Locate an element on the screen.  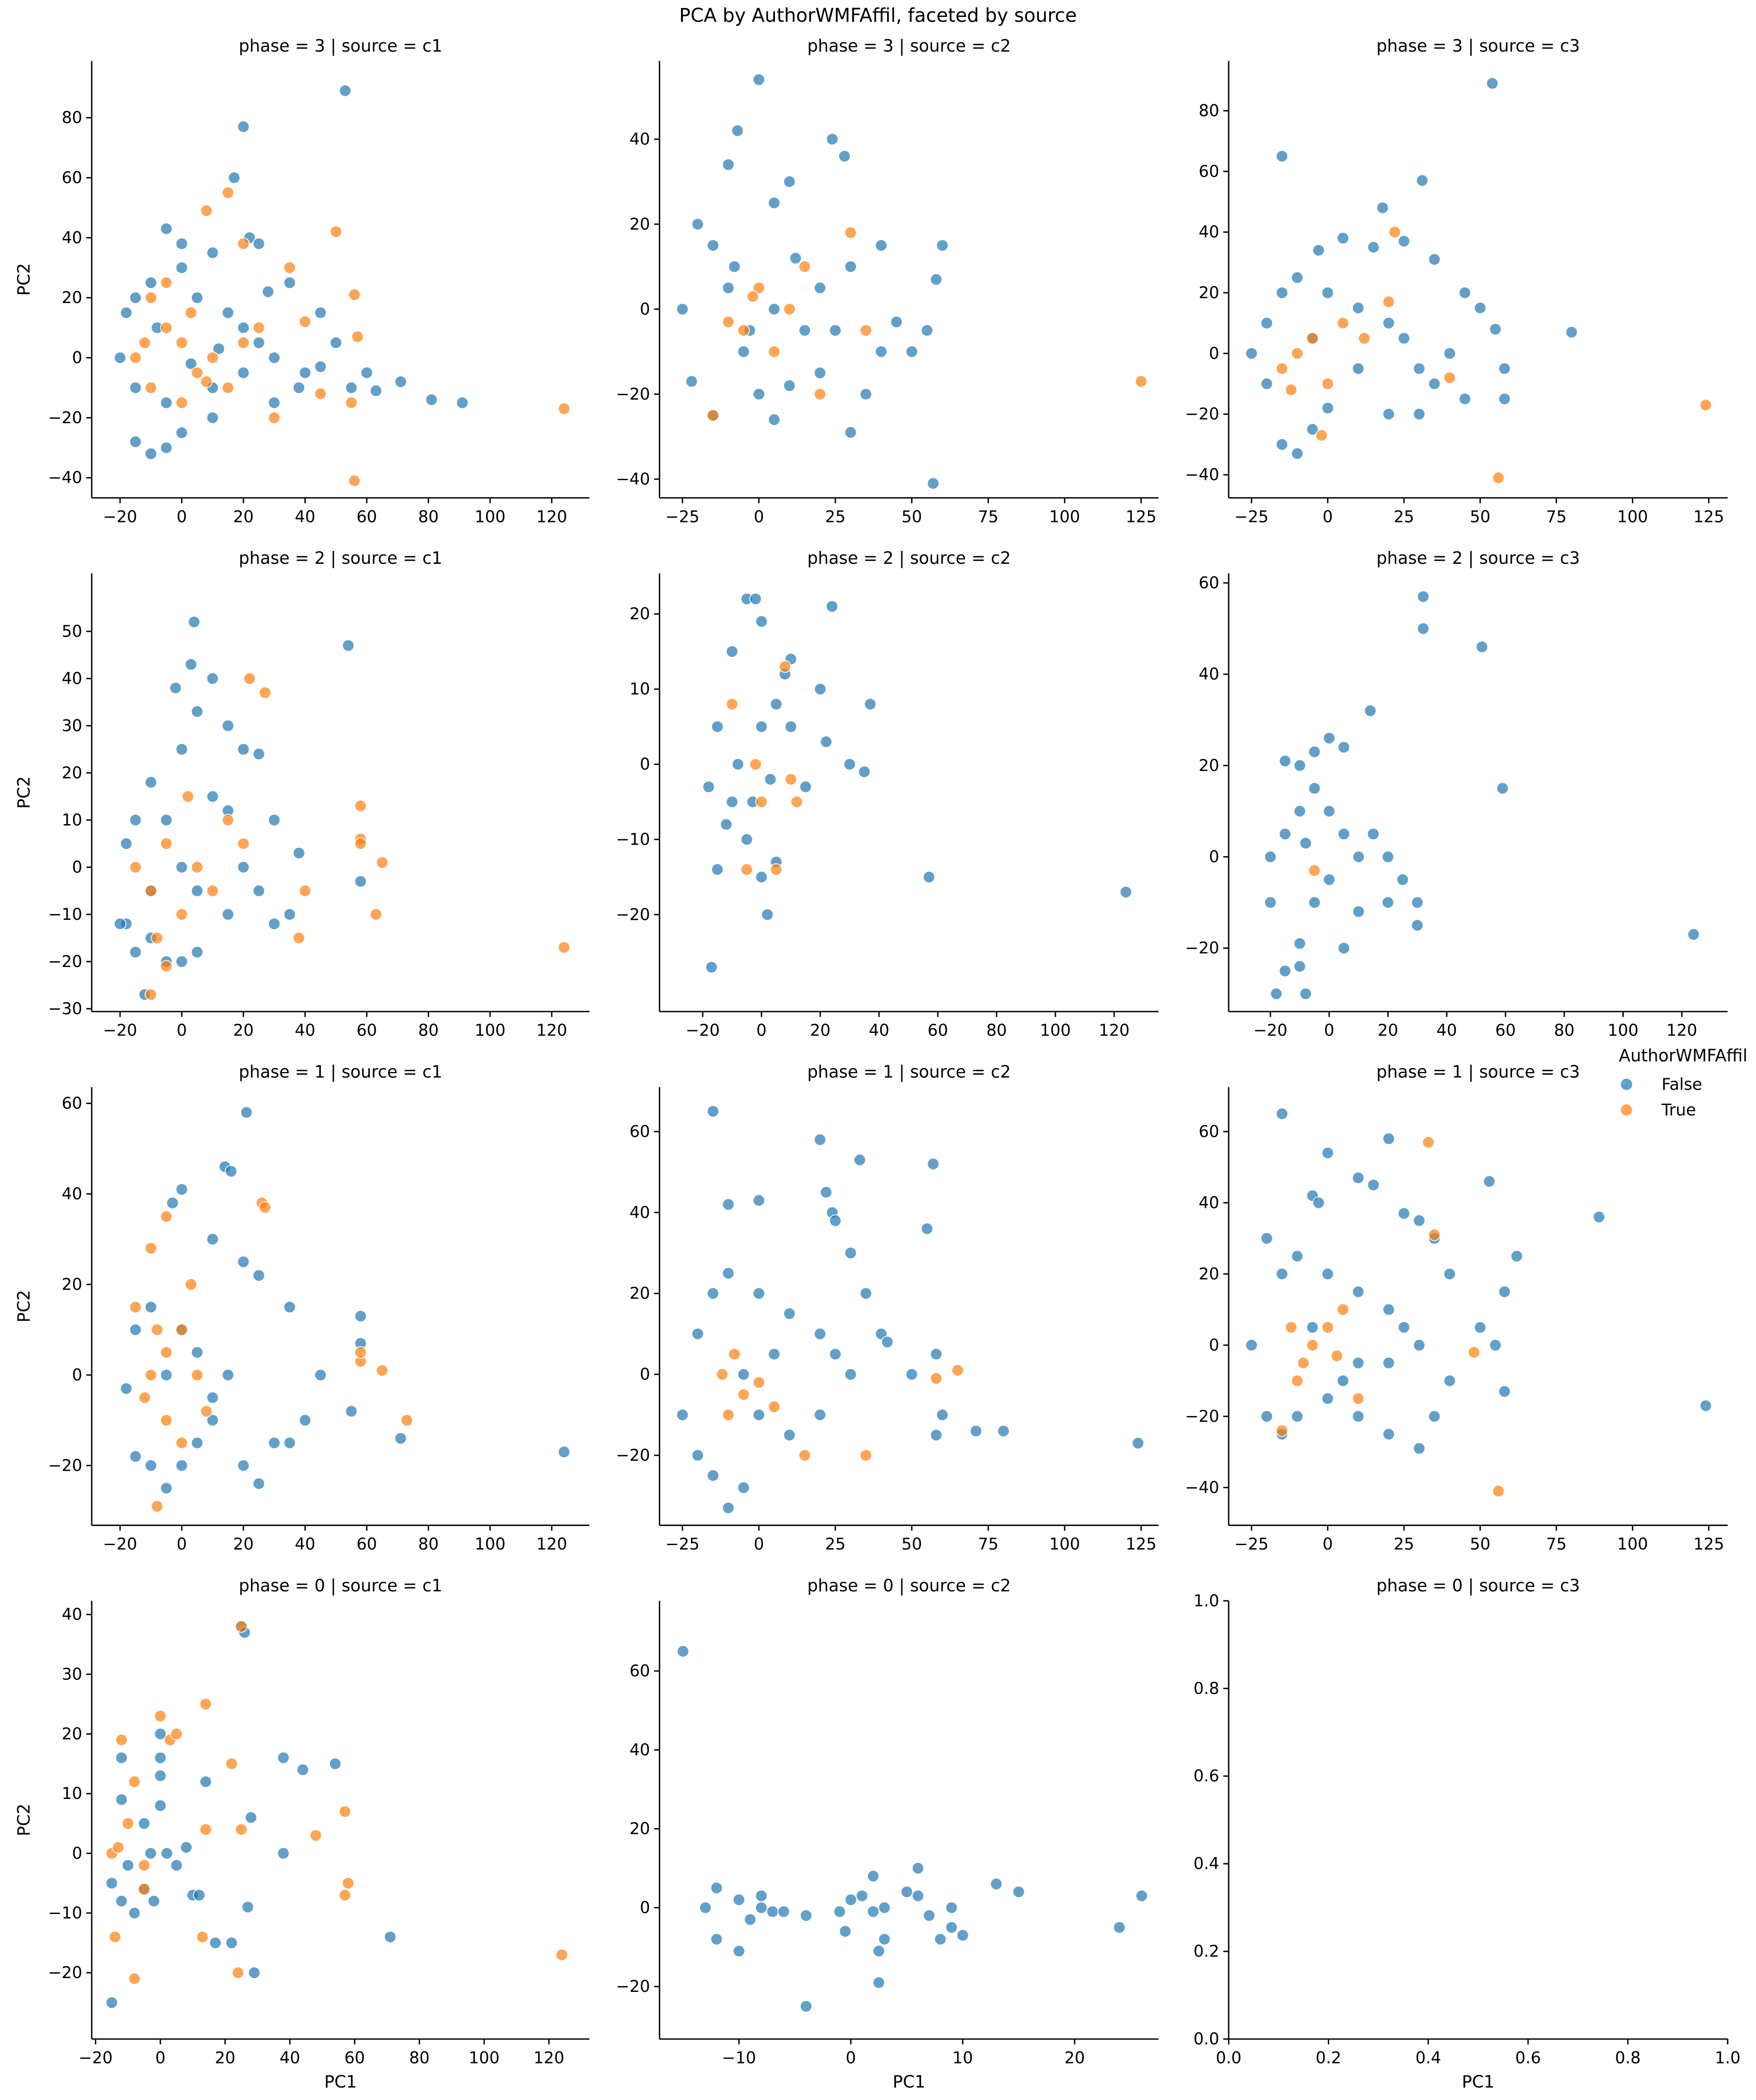
y-tick-label: 20 is located at coordinates (72, 298).